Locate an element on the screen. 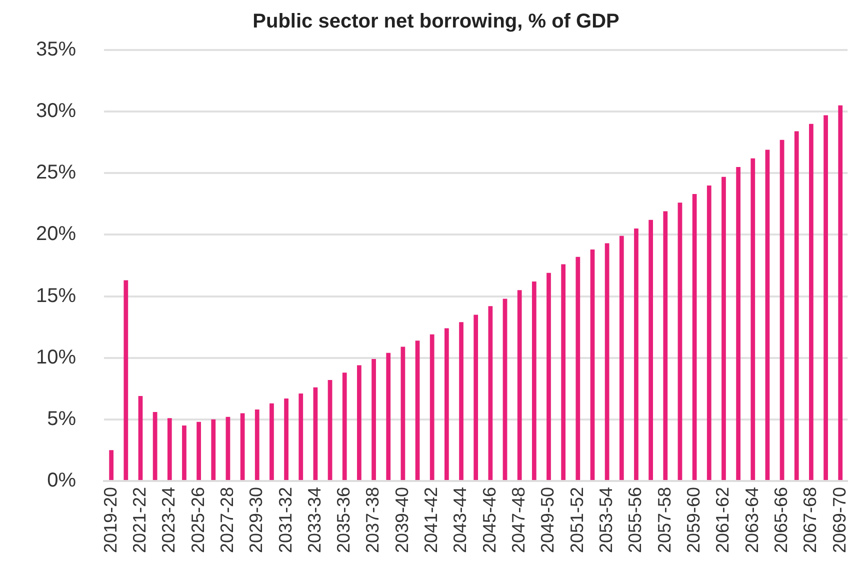  x-tick-label: 2059-60 is located at coordinates (694, 520).